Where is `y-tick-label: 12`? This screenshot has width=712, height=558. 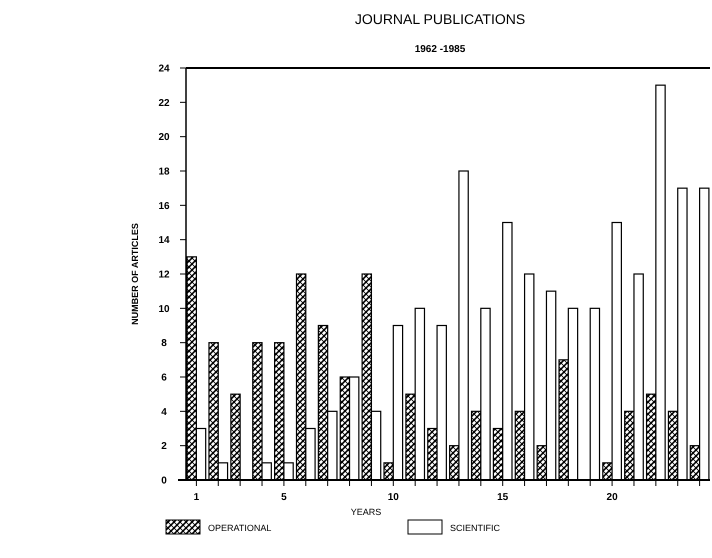 y-tick-label: 12 is located at coordinates (164, 275).